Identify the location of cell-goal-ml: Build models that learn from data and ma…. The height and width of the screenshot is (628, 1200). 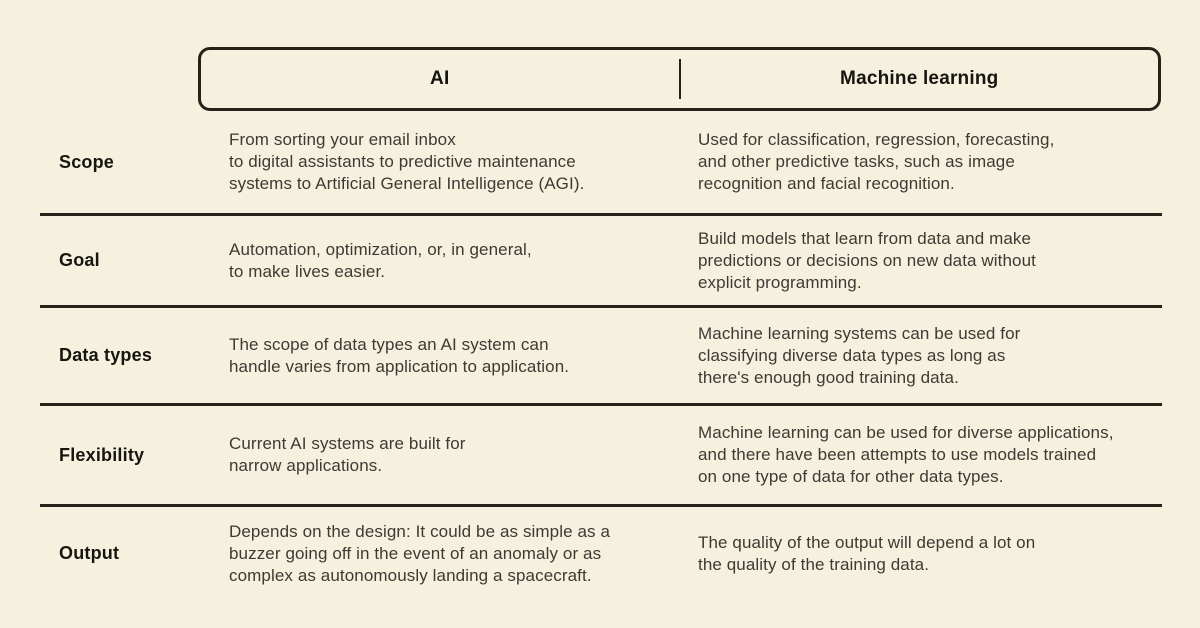
(867, 260).